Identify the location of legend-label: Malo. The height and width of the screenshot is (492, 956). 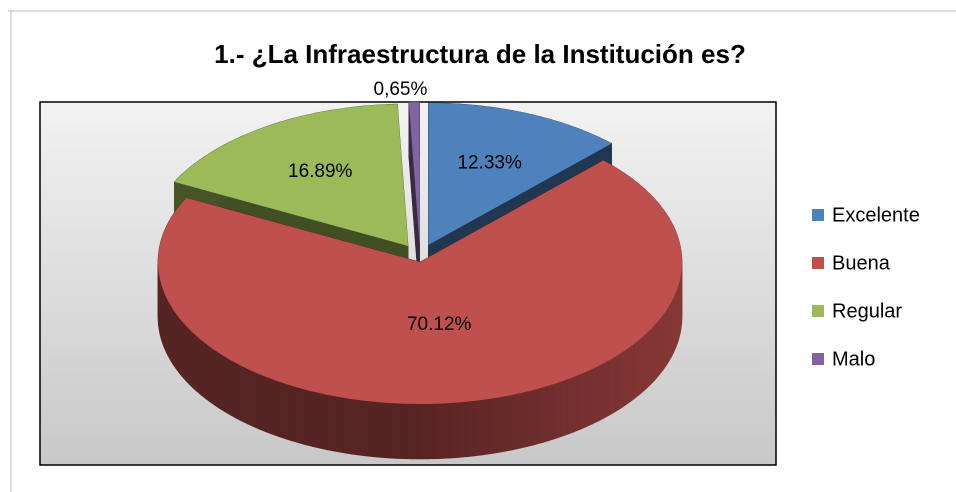
(853, 359).